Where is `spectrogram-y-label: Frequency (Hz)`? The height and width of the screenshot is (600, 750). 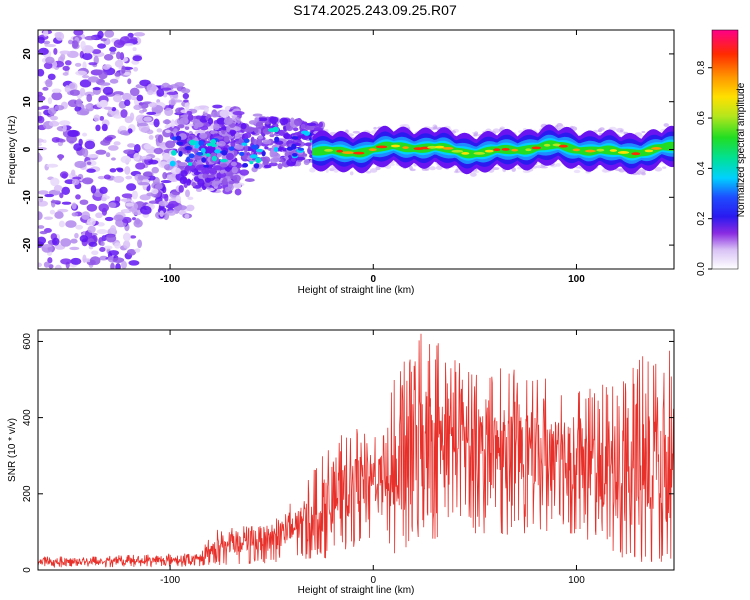 spectrogram-y-label: Frequency (Hz) is located at coordinates (12, 150).